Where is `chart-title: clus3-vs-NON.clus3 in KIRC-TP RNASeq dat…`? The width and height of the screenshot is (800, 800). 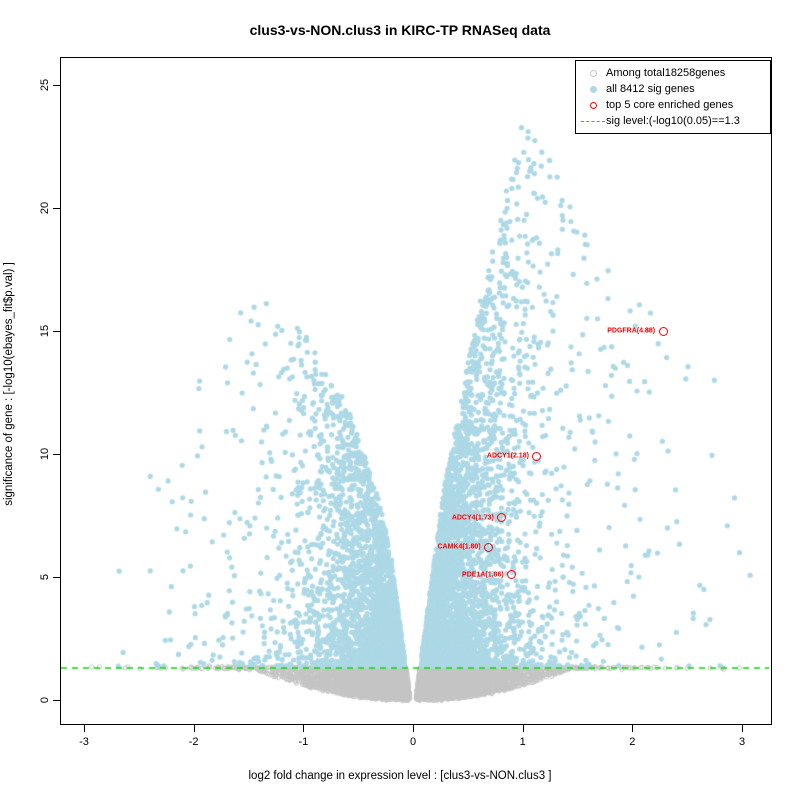 chart-title: clus3-vs-NON.clus3 in KIRC-TP RNASeq dat… is located at coordinates (400, 30).